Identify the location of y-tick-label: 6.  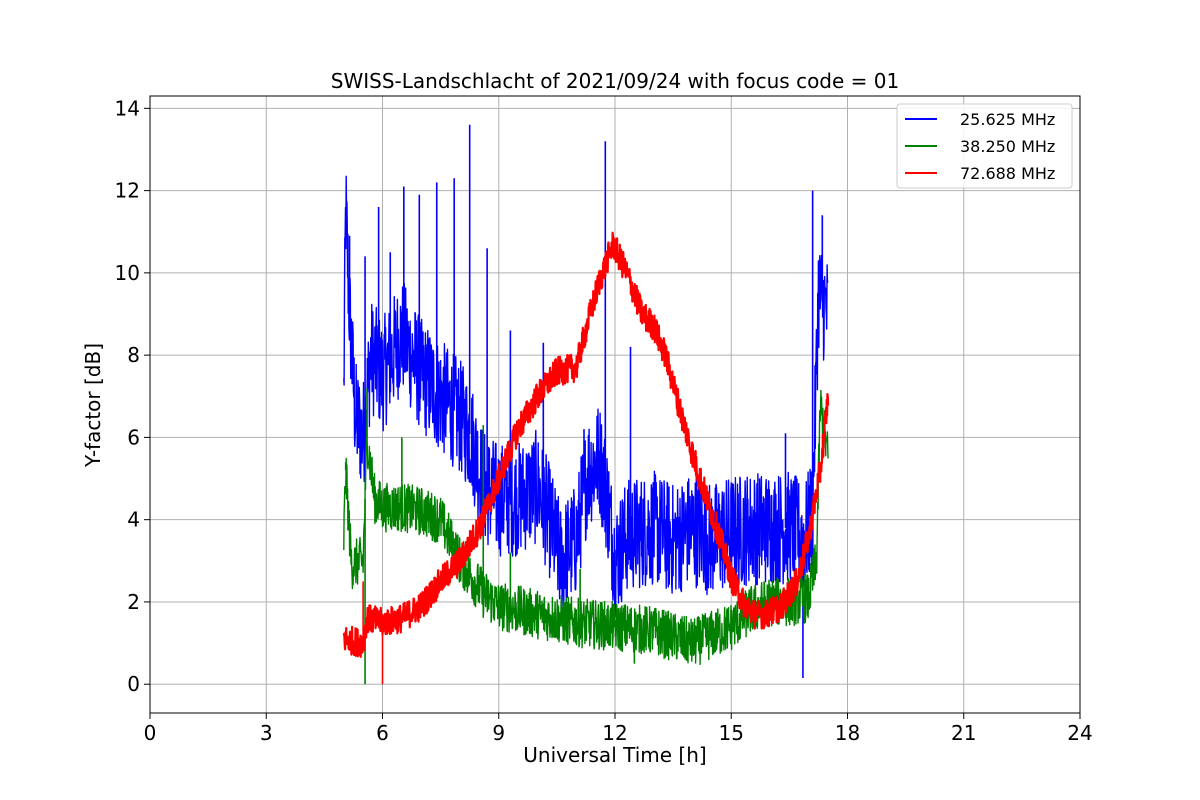
(133, 437).